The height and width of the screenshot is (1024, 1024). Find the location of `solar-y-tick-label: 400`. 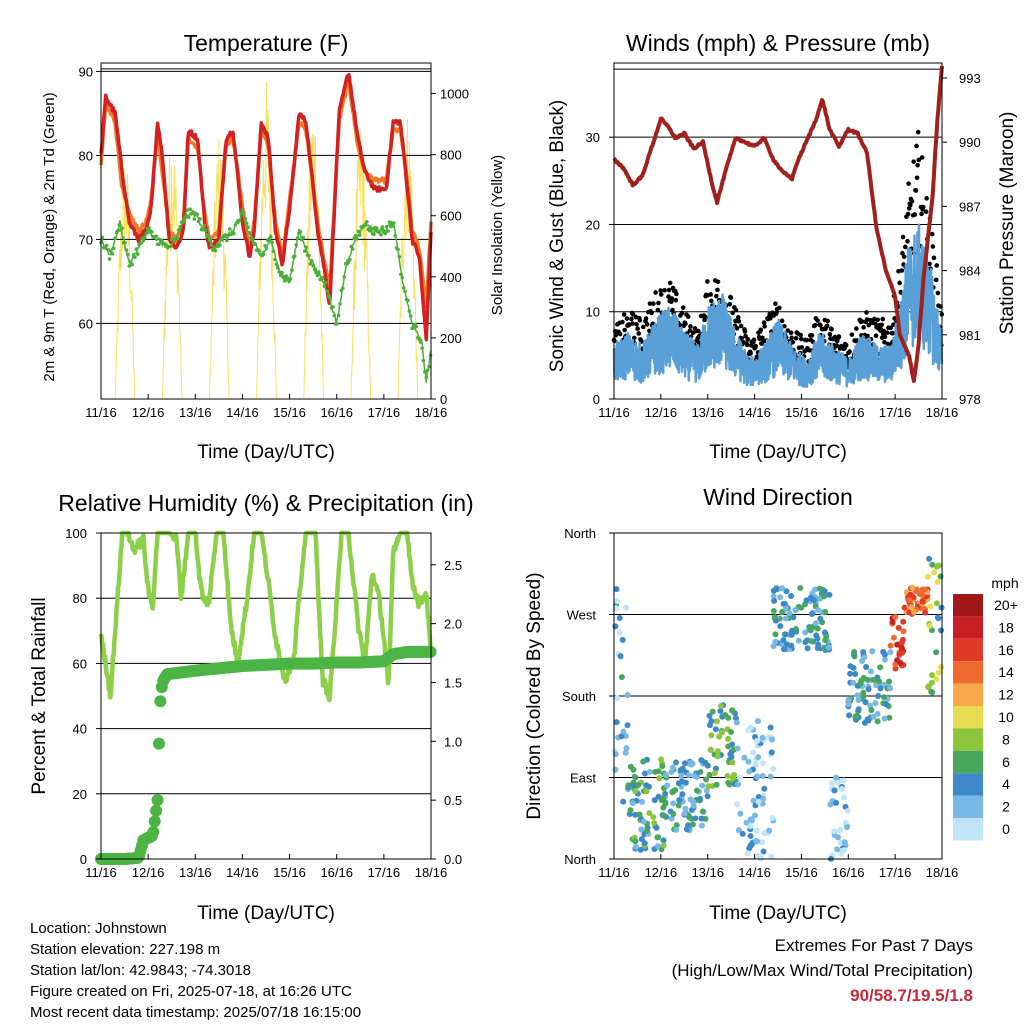

solar-y-tick-label: 400 is located at coordinates (451, 277).